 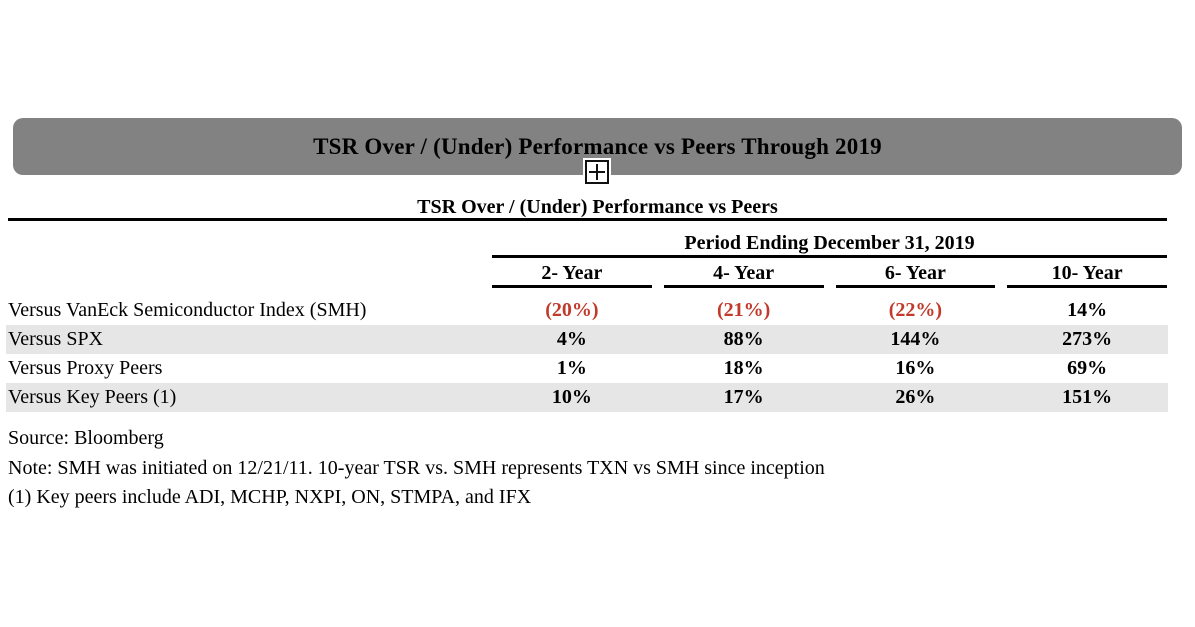 I want to click on period-header: Period Ending December 31, 2019, so click(x=829, y=243).